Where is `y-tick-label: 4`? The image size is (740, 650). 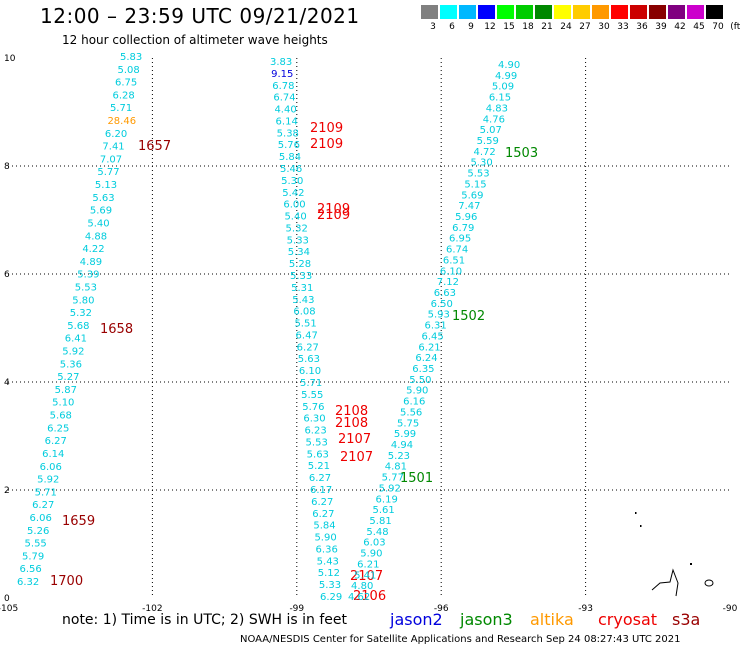
y-tick-label: 4 is located at coordinates (7, 383).